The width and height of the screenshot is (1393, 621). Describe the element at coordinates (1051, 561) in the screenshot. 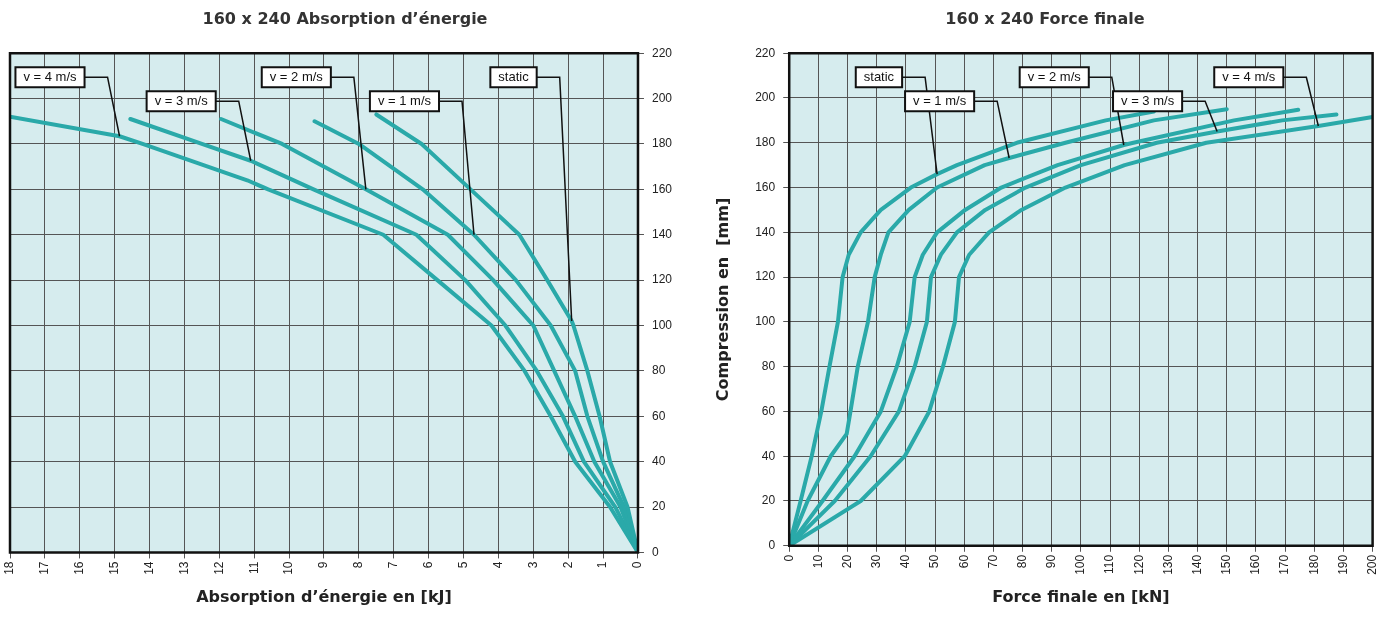

I see `x-tick-label: 90` at that location.